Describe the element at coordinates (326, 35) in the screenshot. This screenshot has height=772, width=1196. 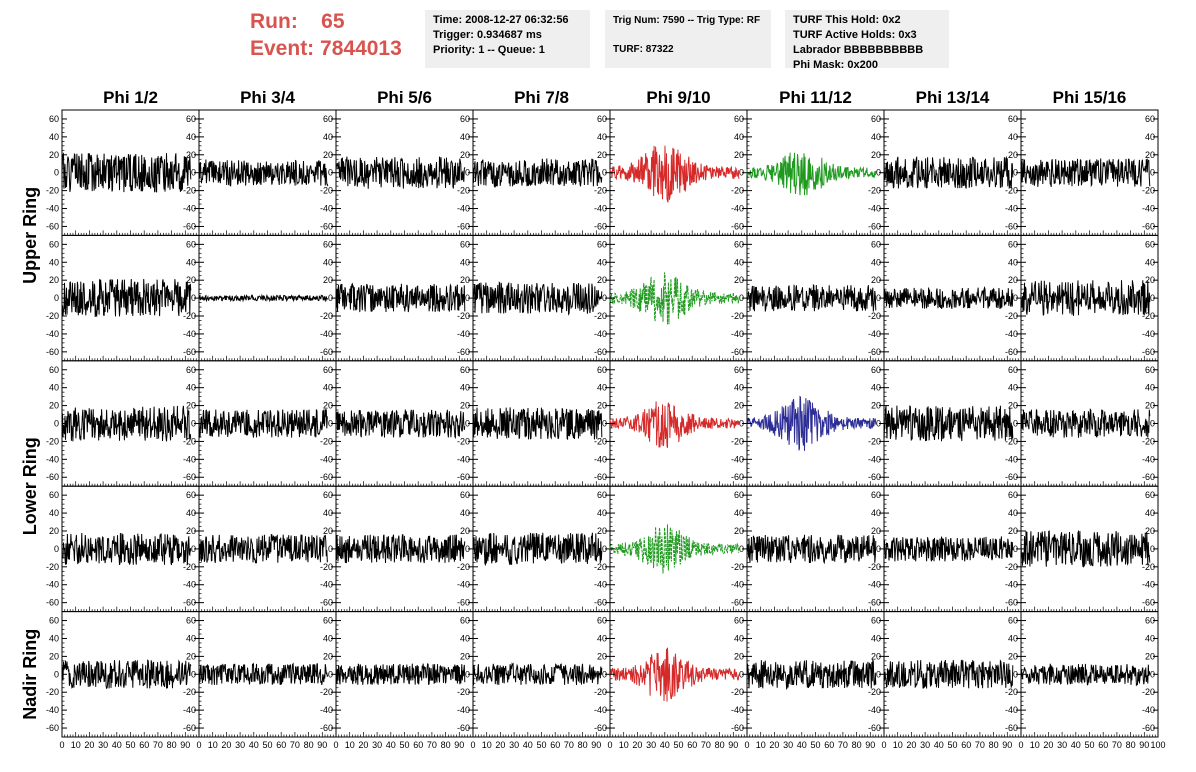
I see `run-event-header: Run: 65 Event: 7844013` at that location.